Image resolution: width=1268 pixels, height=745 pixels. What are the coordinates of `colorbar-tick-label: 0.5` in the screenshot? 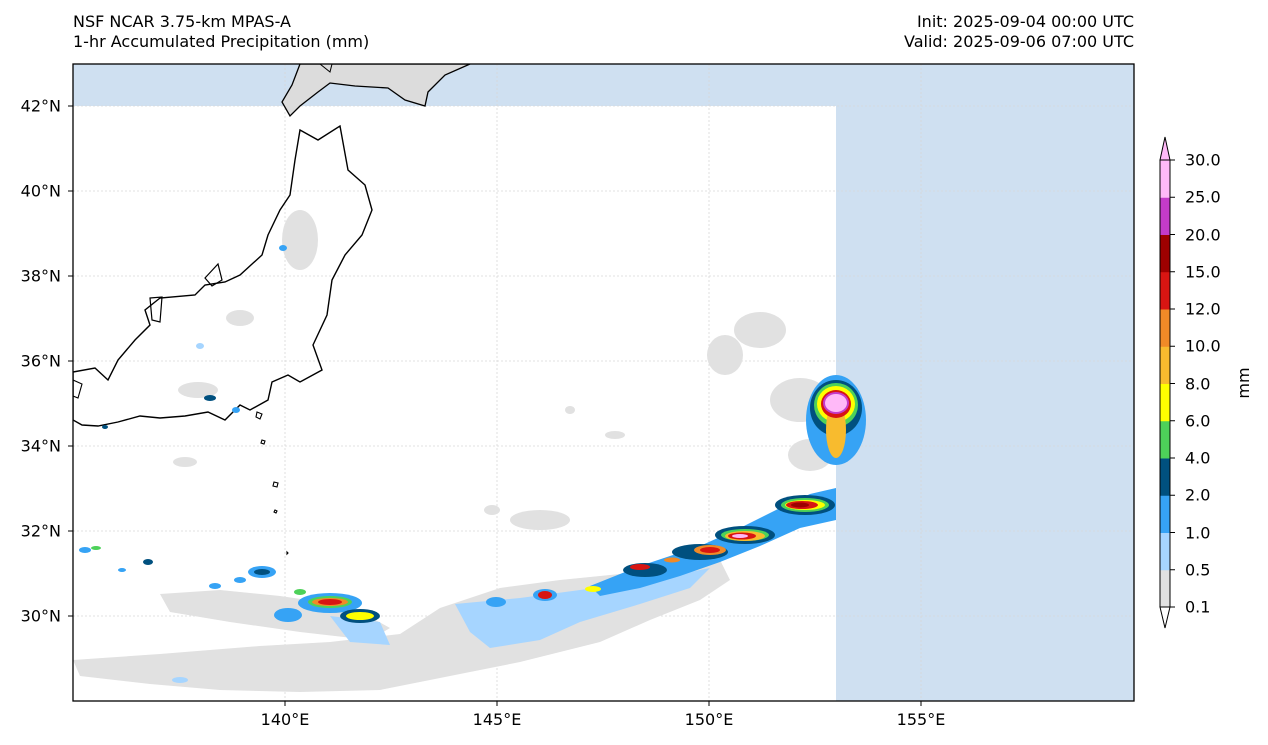 It's located at (1198, 570).